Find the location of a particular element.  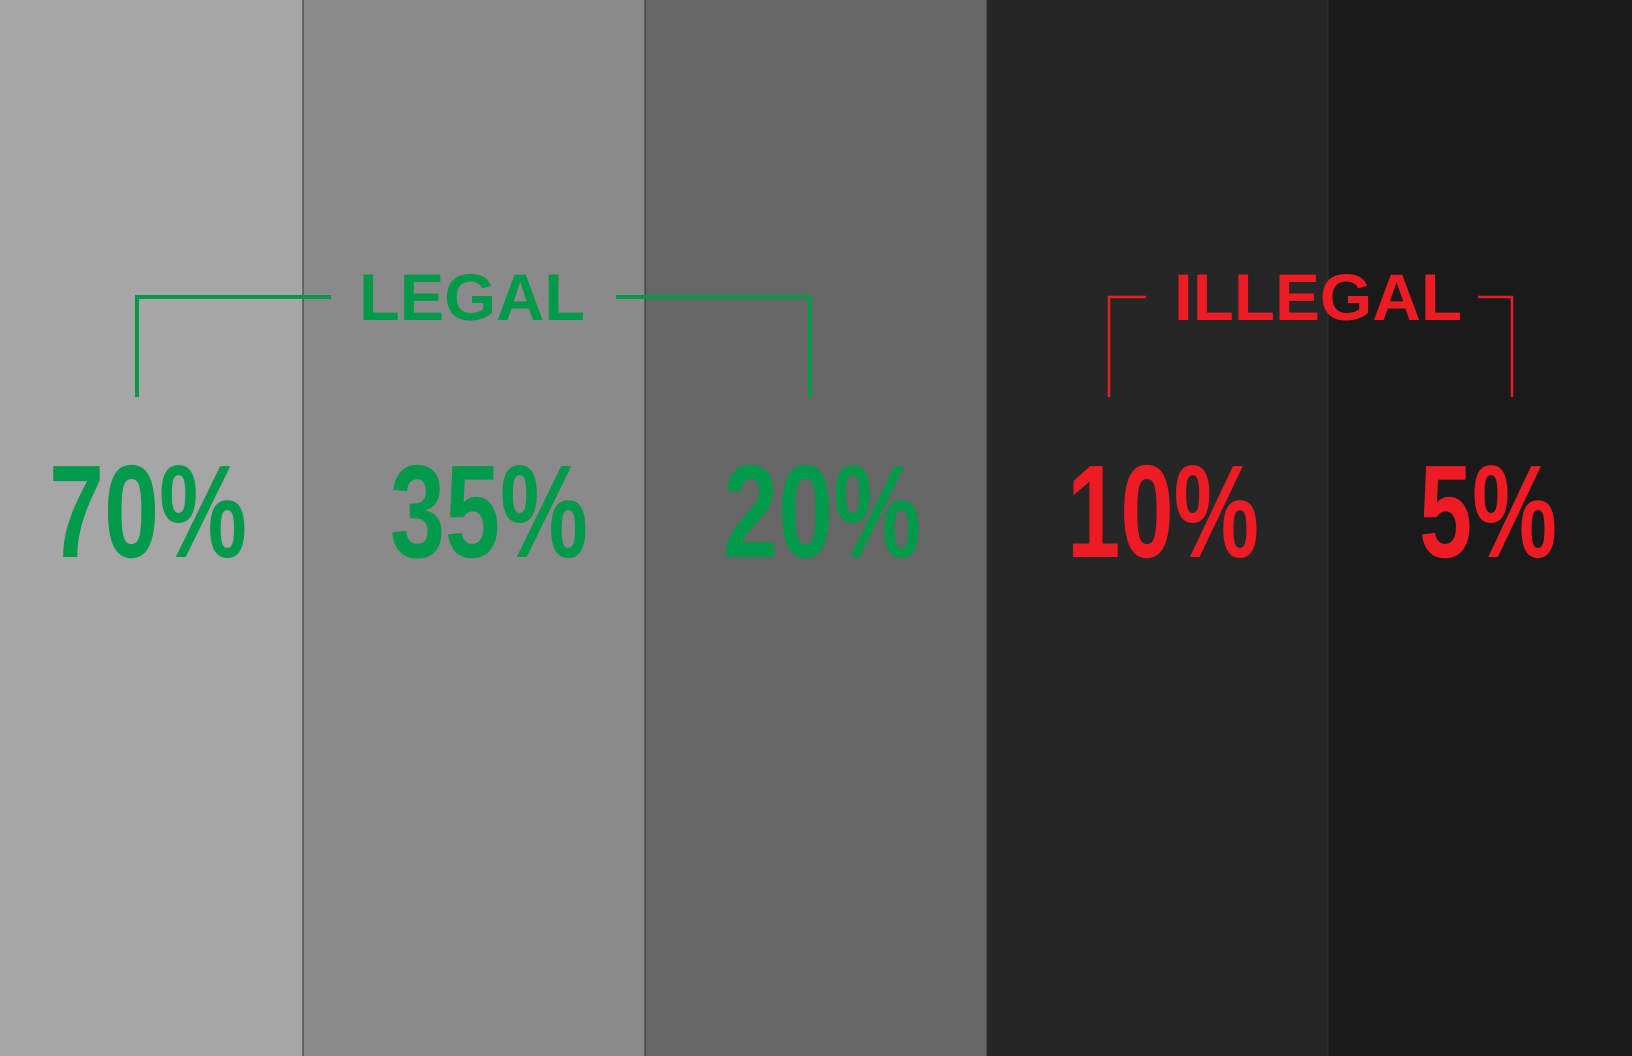

percentage-label: 10% is located at coordinates (1163, 511).